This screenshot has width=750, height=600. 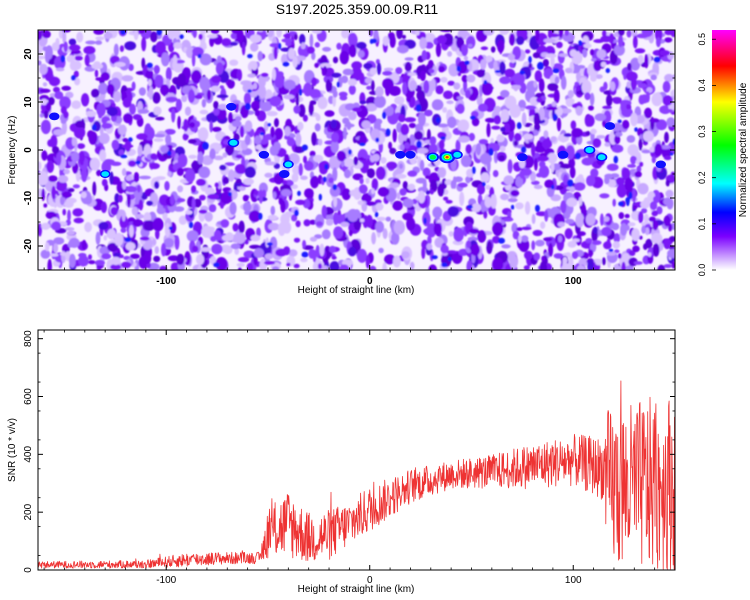 I want to click on spectrogram-hotspot, so click(x=610, y=126).